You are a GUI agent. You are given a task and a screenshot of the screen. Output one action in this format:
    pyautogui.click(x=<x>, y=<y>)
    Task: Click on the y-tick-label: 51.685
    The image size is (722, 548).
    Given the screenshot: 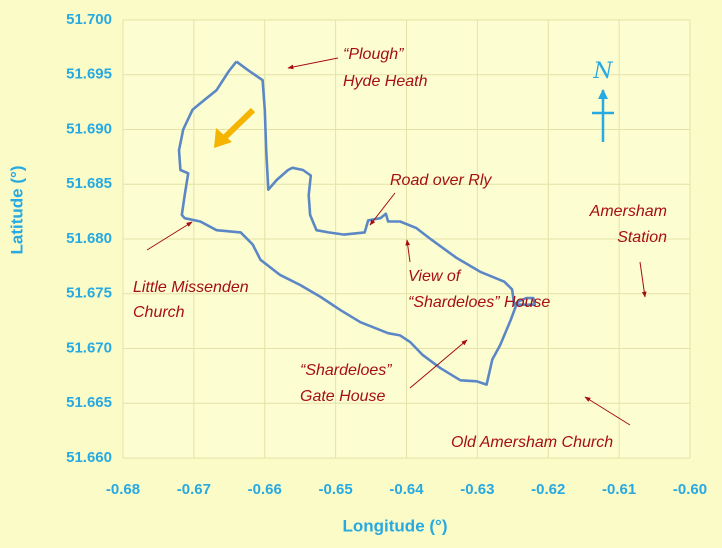 What is the action you would take?
    pyautogui.click(x=89, y=183)
    